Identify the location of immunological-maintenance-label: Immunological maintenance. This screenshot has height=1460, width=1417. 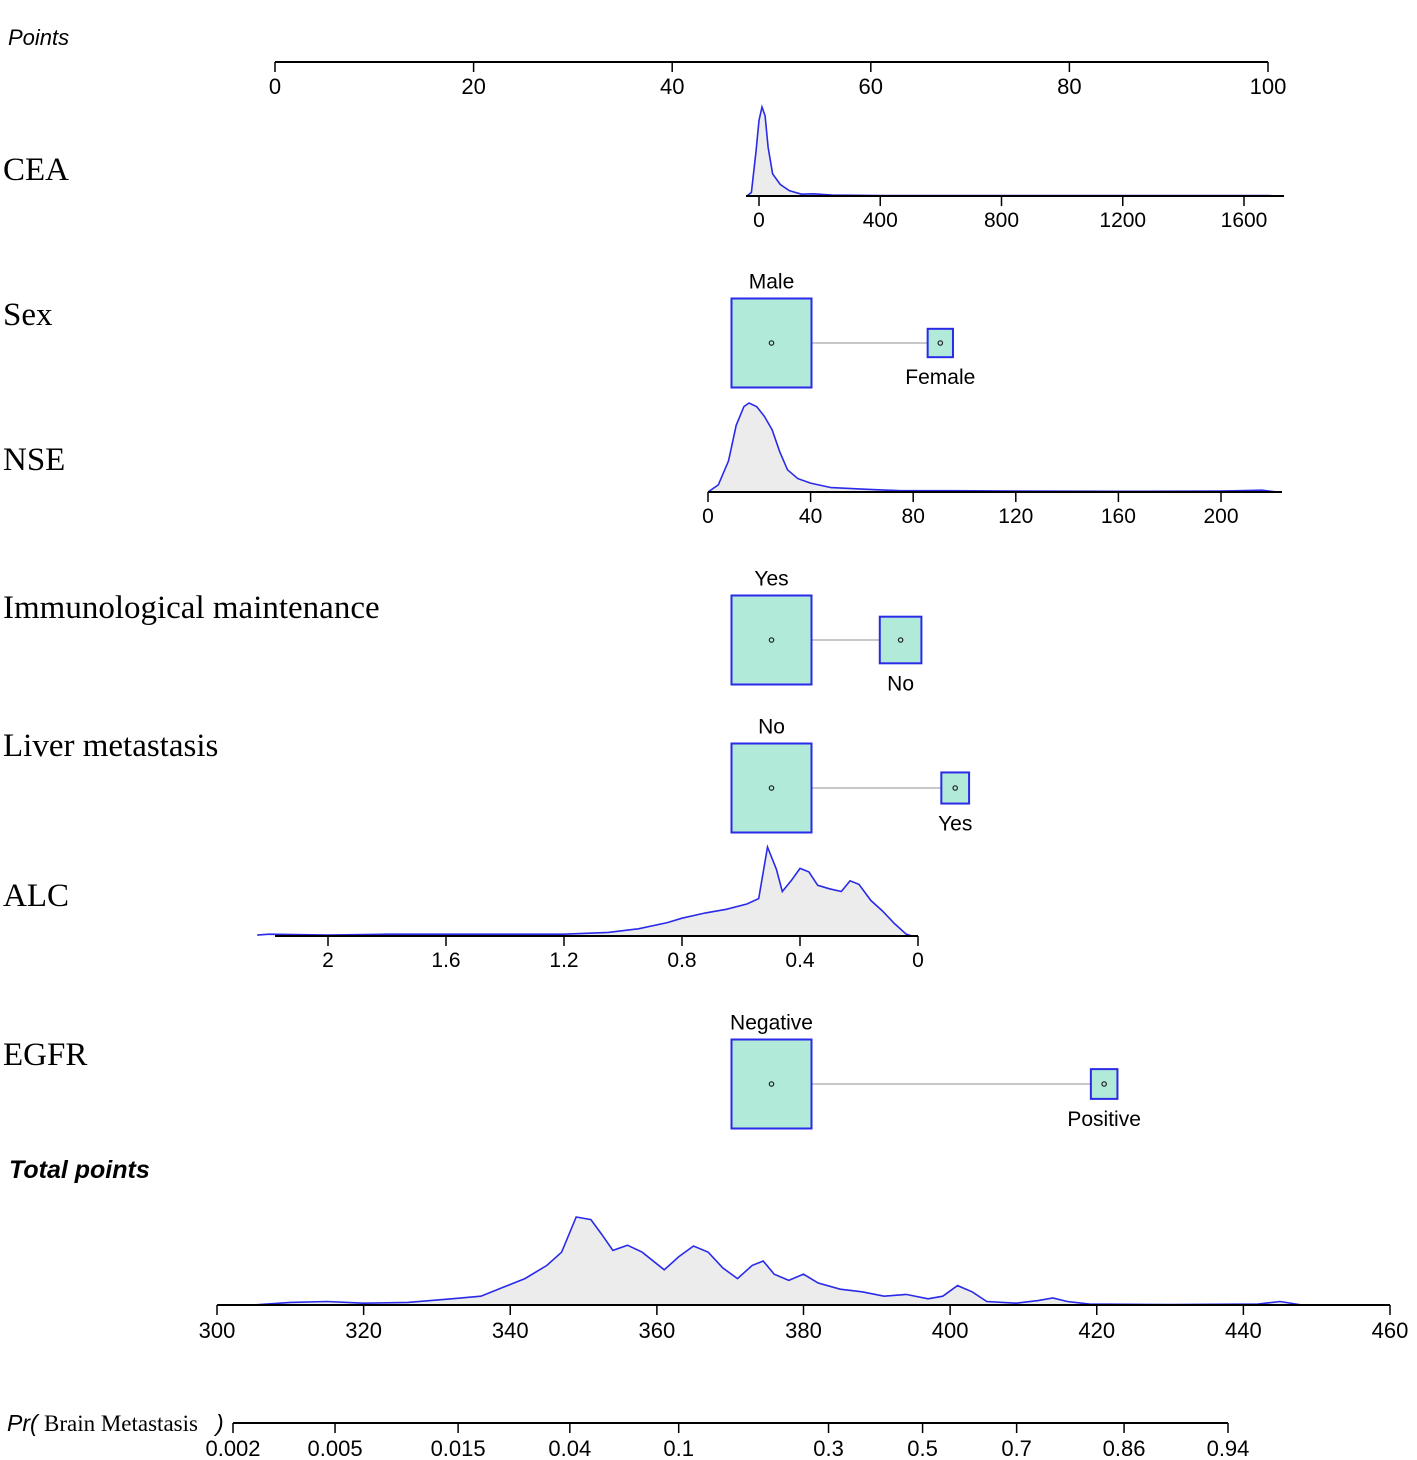
(191, 608).